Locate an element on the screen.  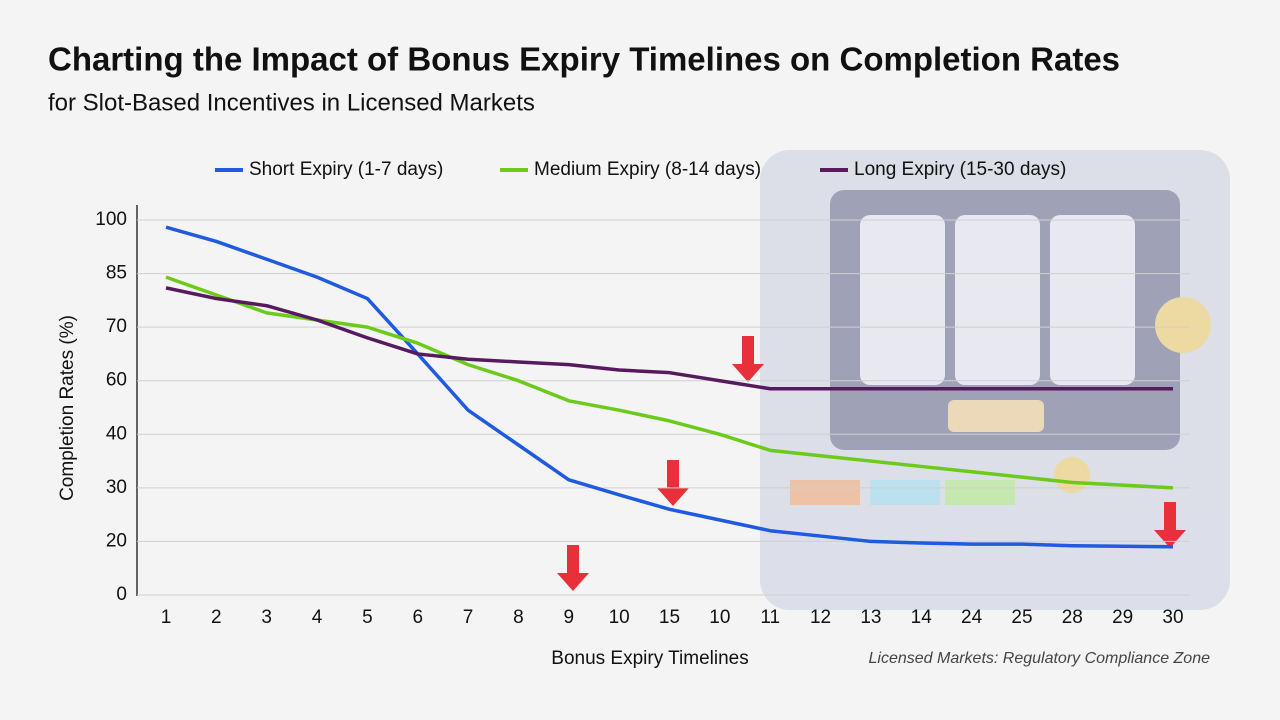
y-tick-label: 100 is located at coordinates (111, 219).